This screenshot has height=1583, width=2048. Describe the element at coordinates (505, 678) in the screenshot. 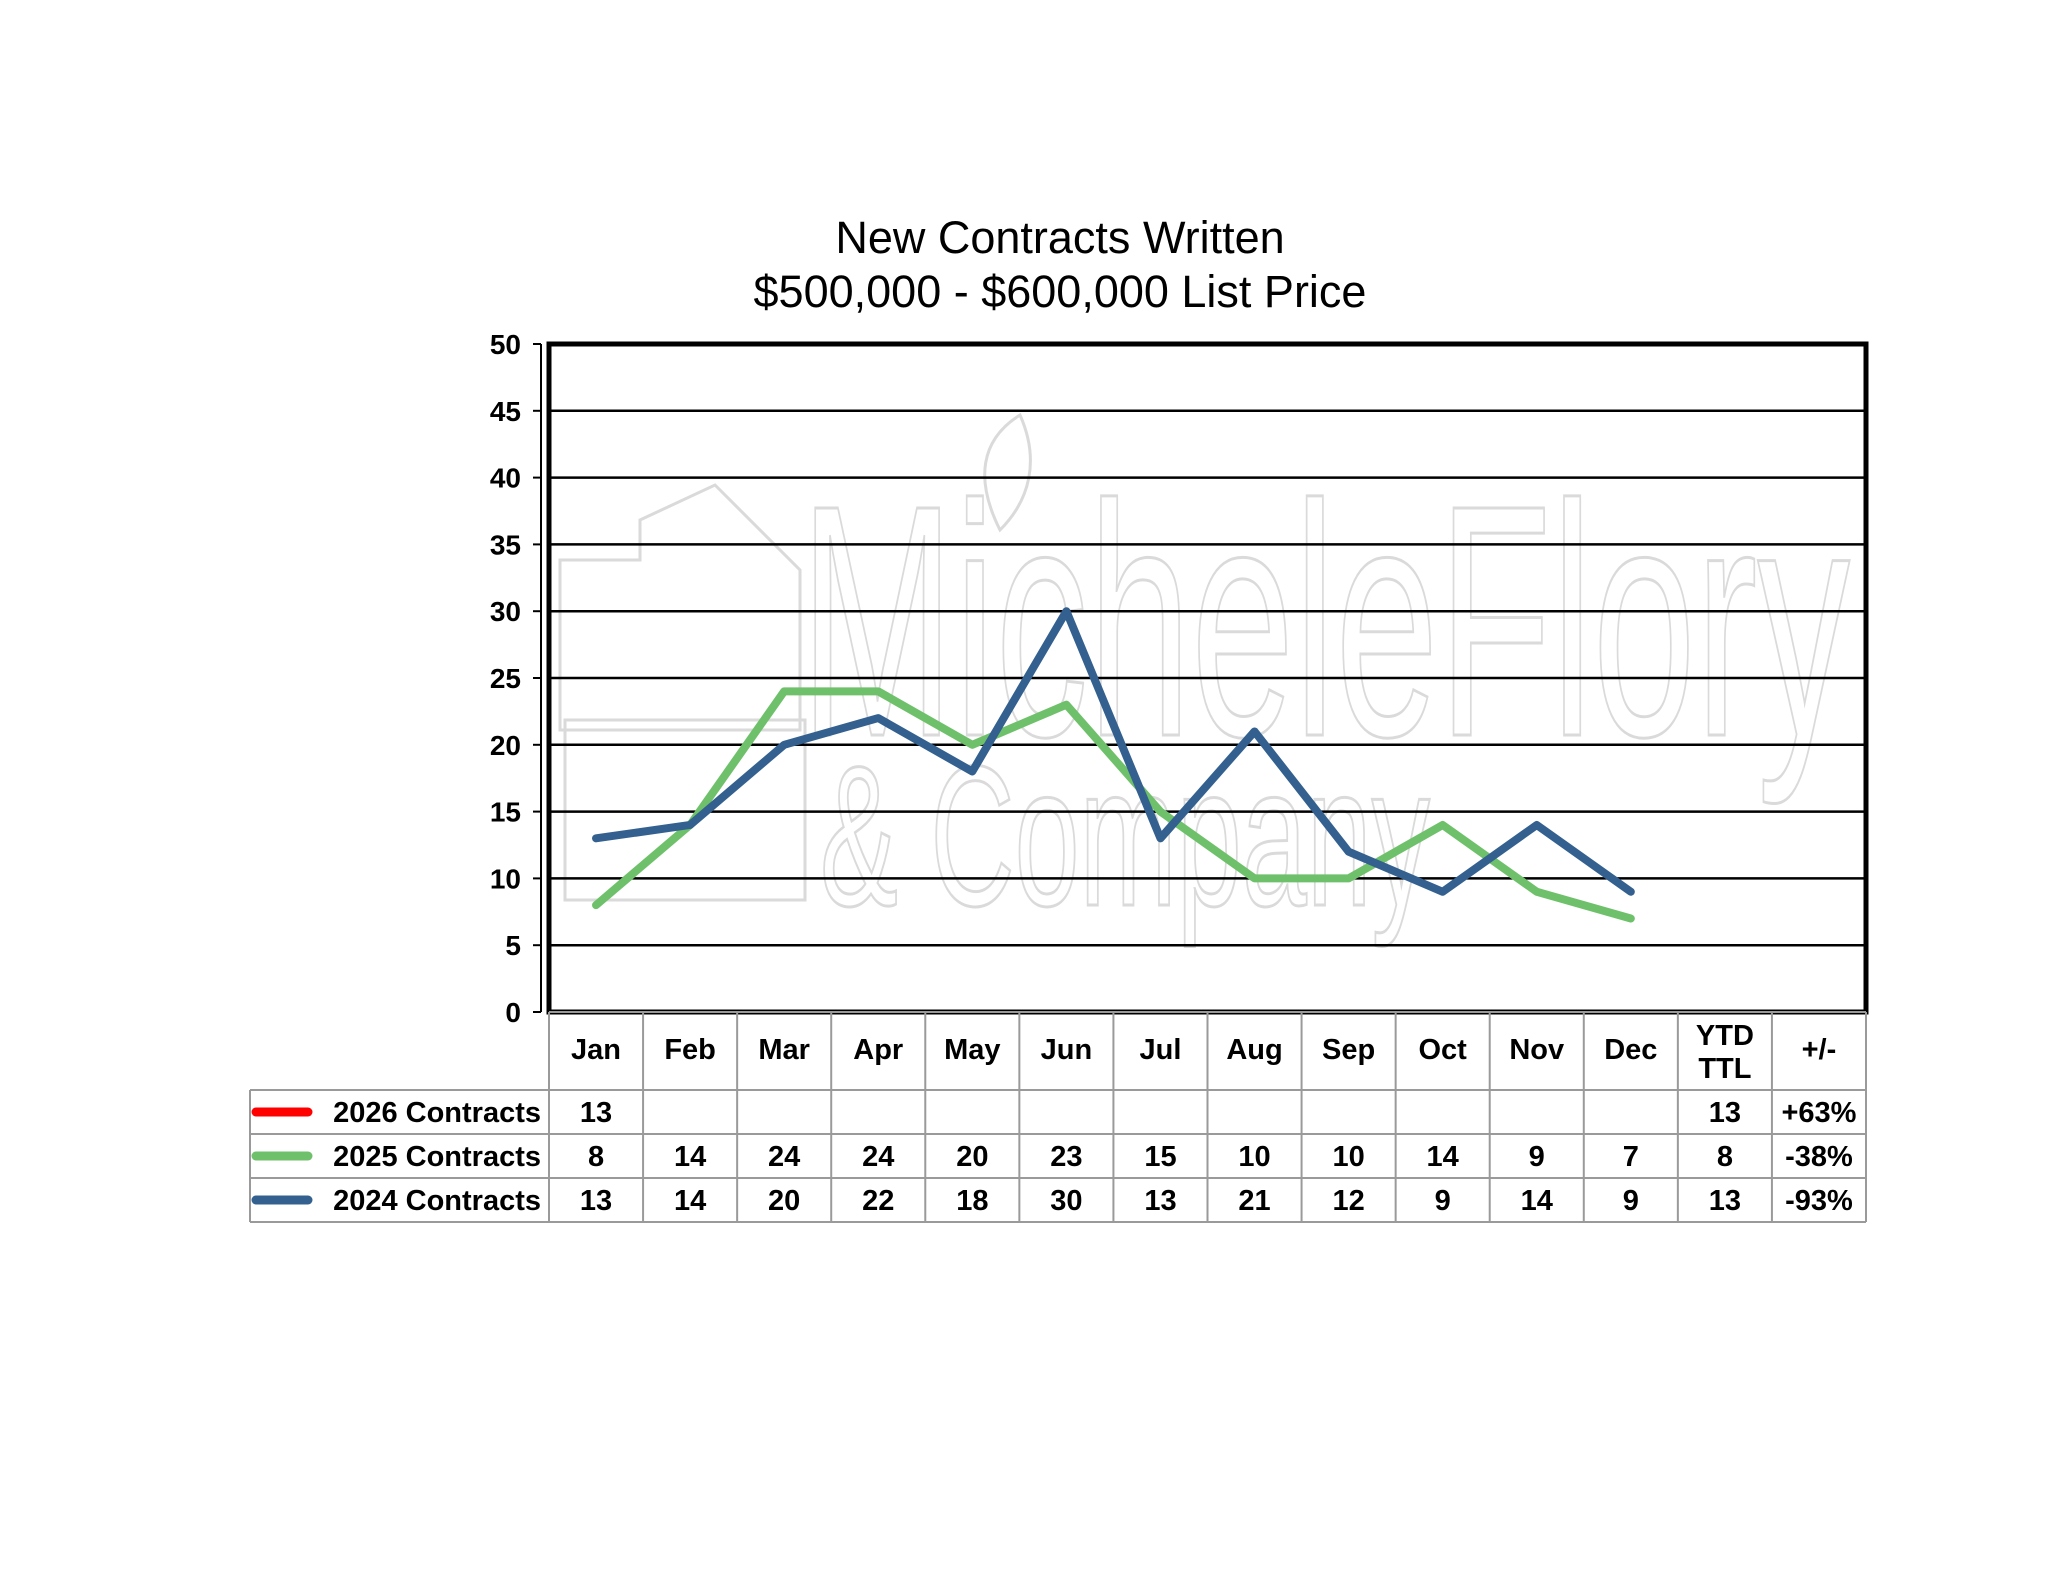

I see `y-tick-label: 25` at that location.